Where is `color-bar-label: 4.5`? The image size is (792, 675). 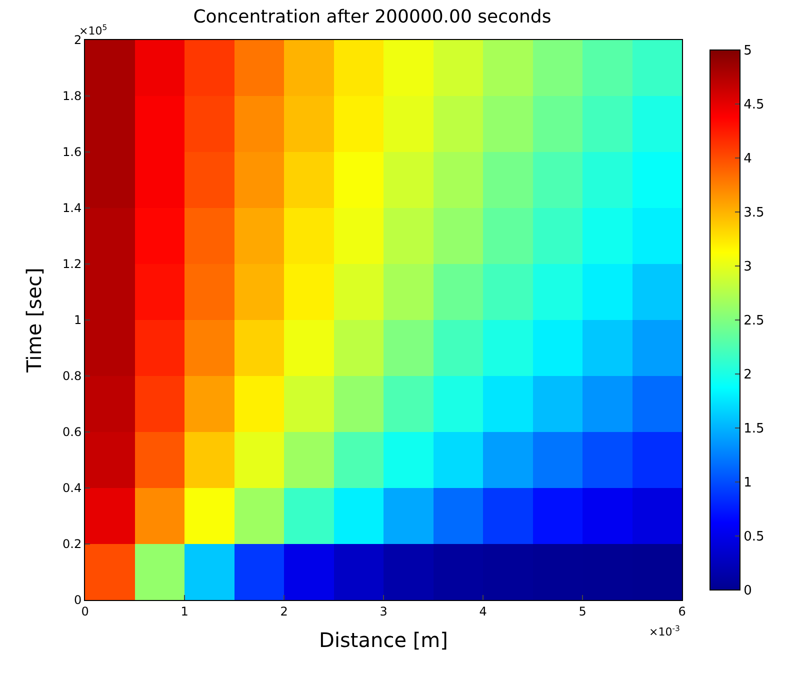 color-bar-label: 4.5 is located at coordinates (754, 105).